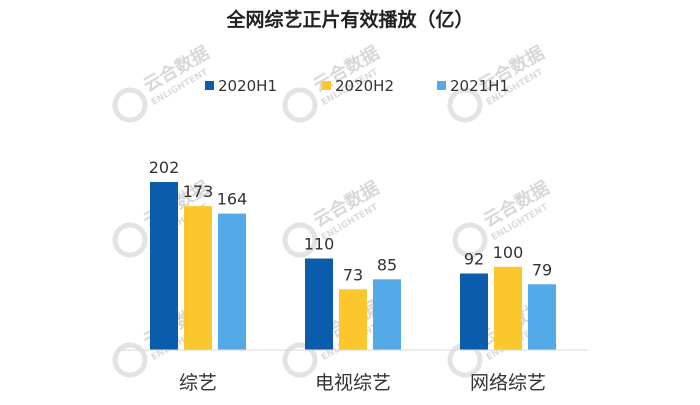  Describe the element at coordinates (353, 383) in the screenshot. I see `x-tick-label: 电视综艺` at that location.